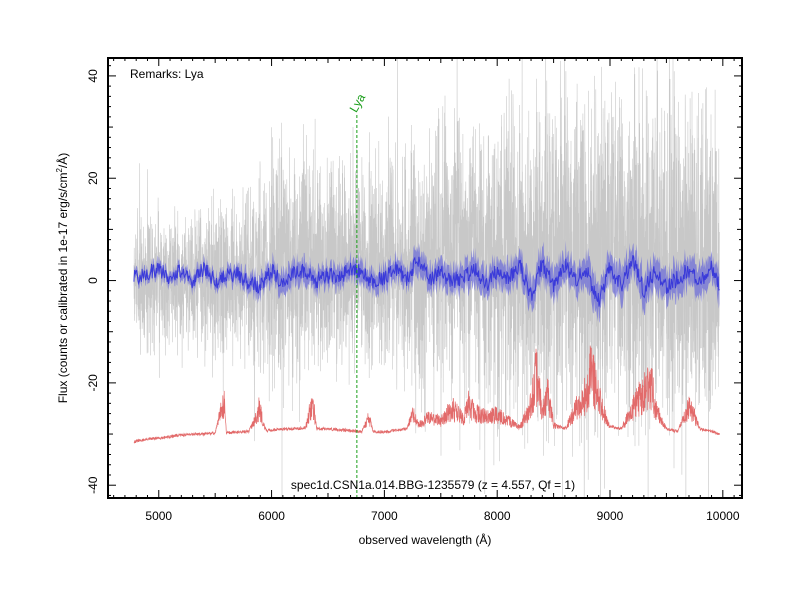 Image resolution: width=800 pixels, height=600 pixels. I want to click on x-axis-title: observed wavelength (Å), so click(425, 539).